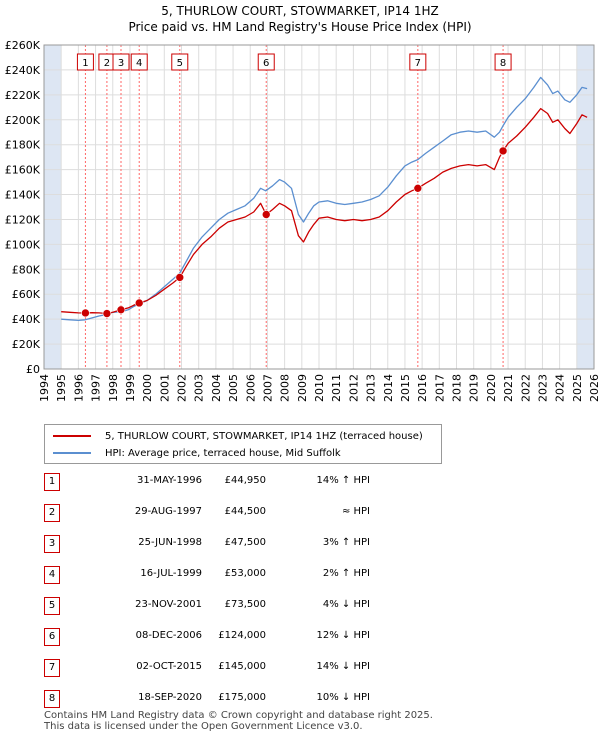 Image resolution: width=600 pixels, height=740 pixels. What do you see at coordinates (52, 668) in the screenshot?
I see `sale-number-badge: 7` at bounding box center [52, 668].